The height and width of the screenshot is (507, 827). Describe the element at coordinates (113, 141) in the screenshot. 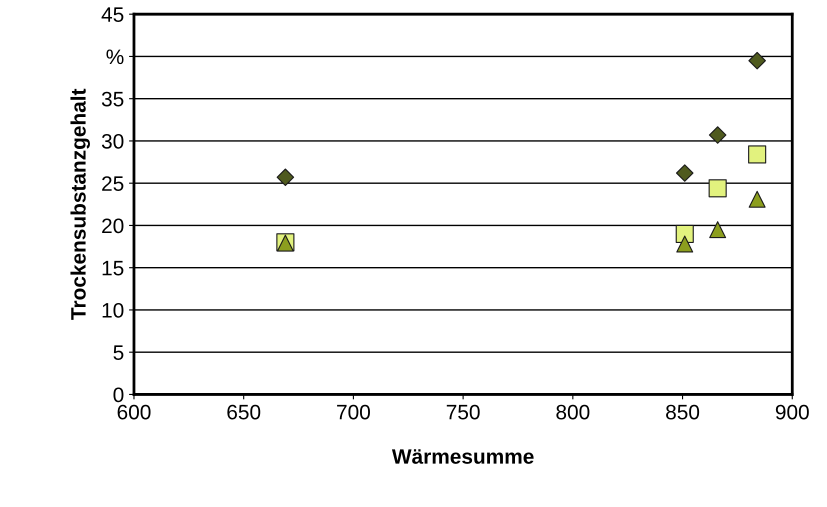

I see `y-tick-label: 30` at that location.